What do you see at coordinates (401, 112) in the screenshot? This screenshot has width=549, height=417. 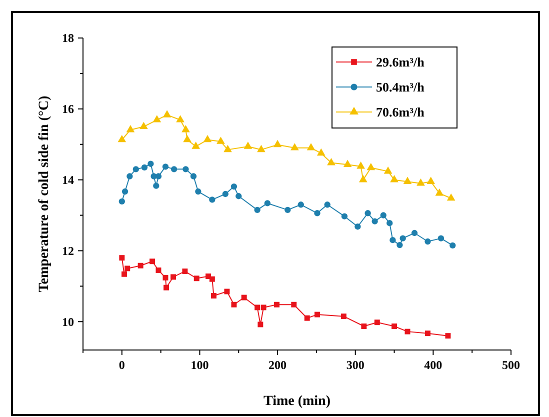 I see `legend-label: 70.6m³/h` at bounding box center [401, 112].